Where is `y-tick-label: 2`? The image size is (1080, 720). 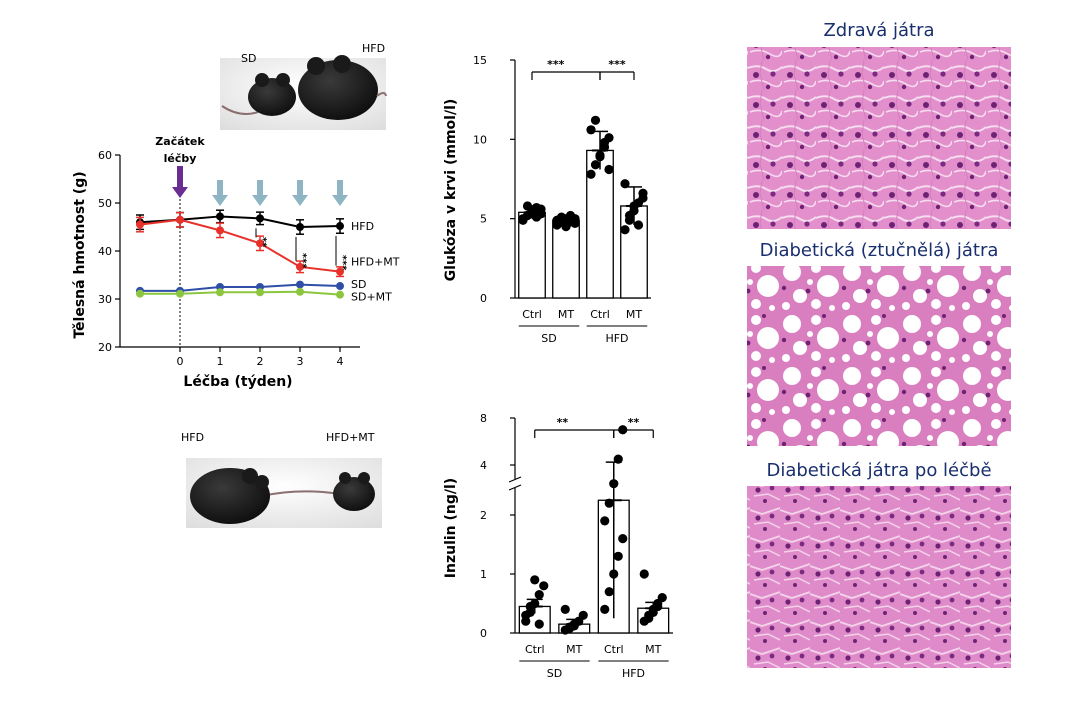 y-tick-label: 2 is located at coordinates (483, 515).